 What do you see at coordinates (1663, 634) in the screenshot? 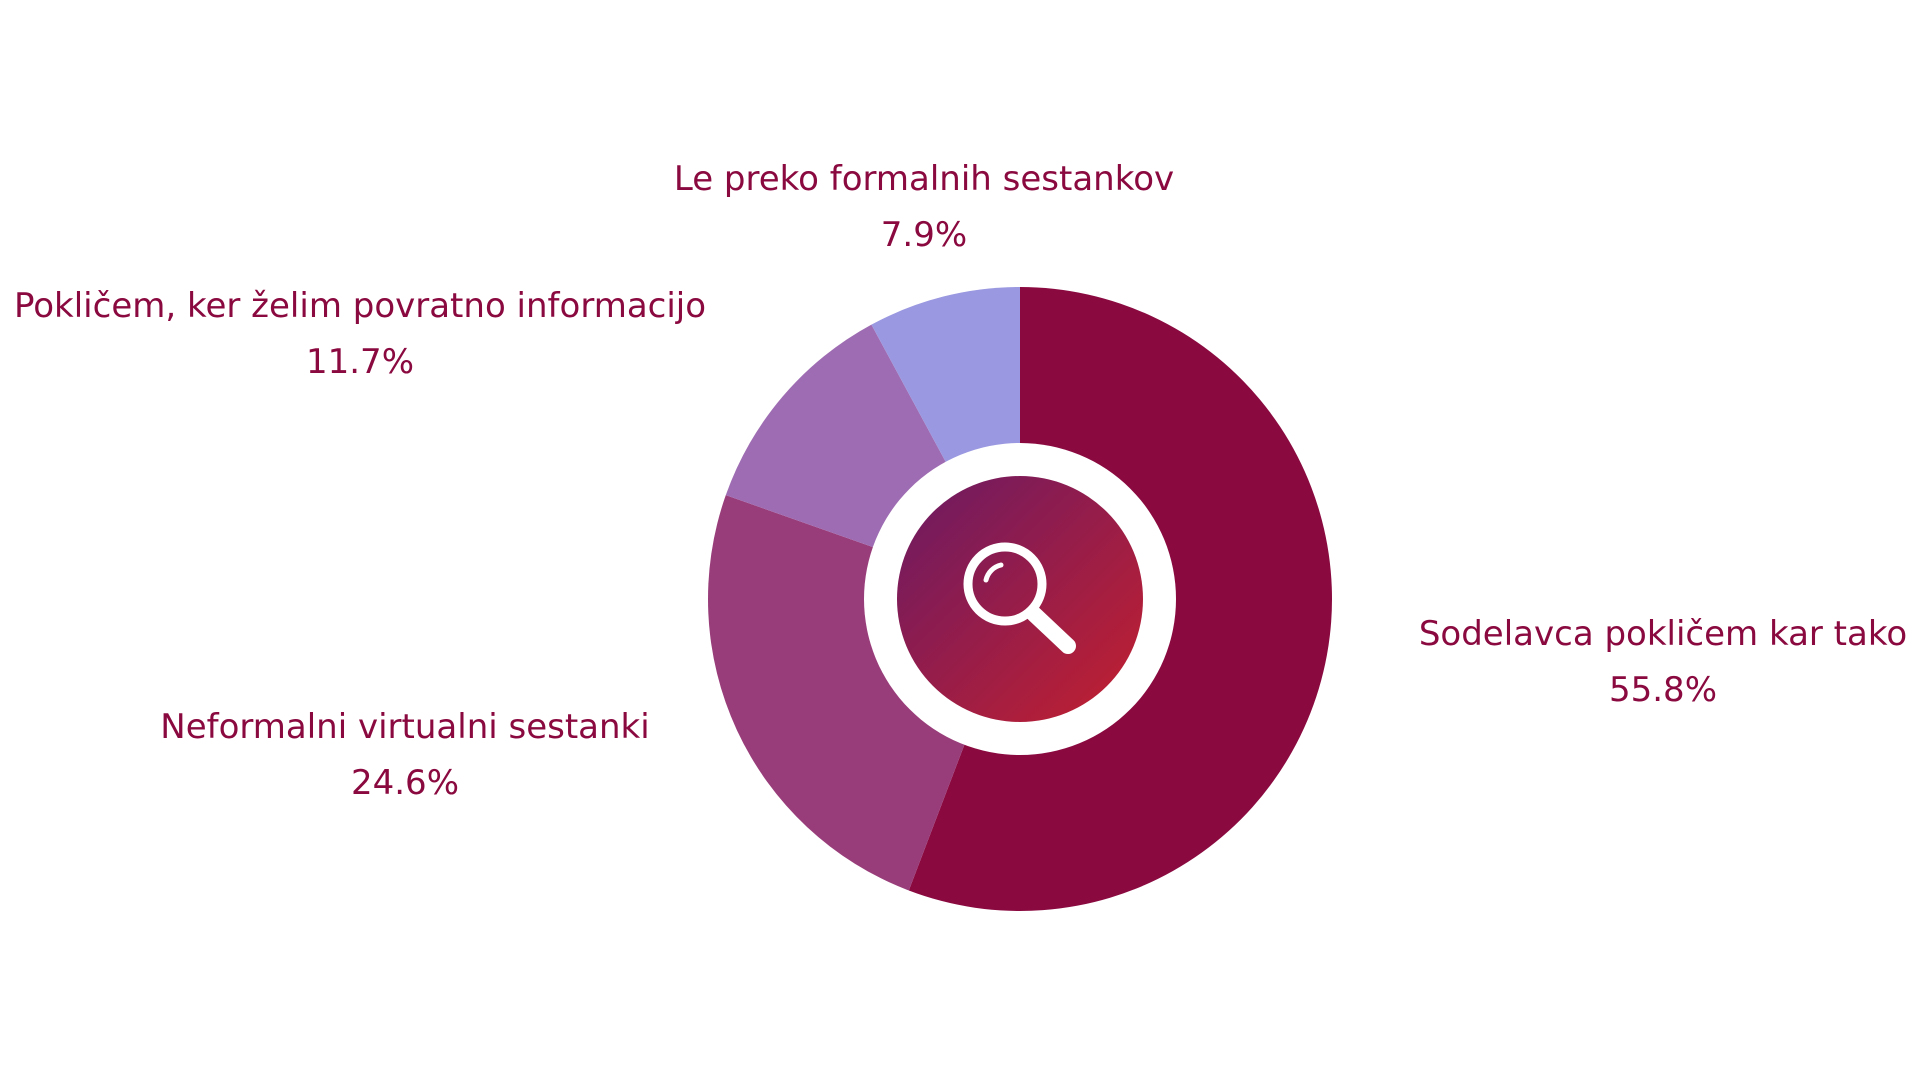
I see `slice-label-kar-tako: Sodelavca pokličem kar tako` at bounding box center [1663, 634].